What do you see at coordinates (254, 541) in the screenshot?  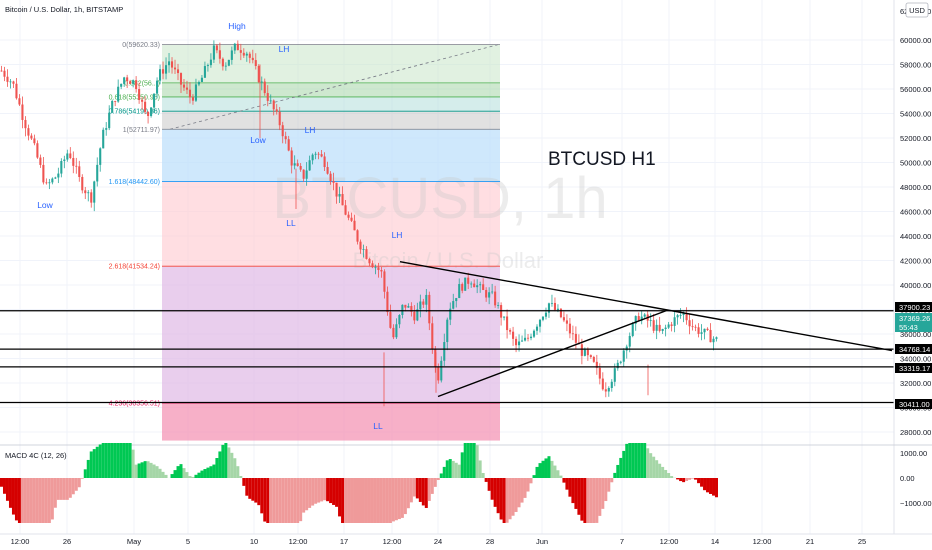 I see `time-tick-label: 10` at bounding box center [254, 541].